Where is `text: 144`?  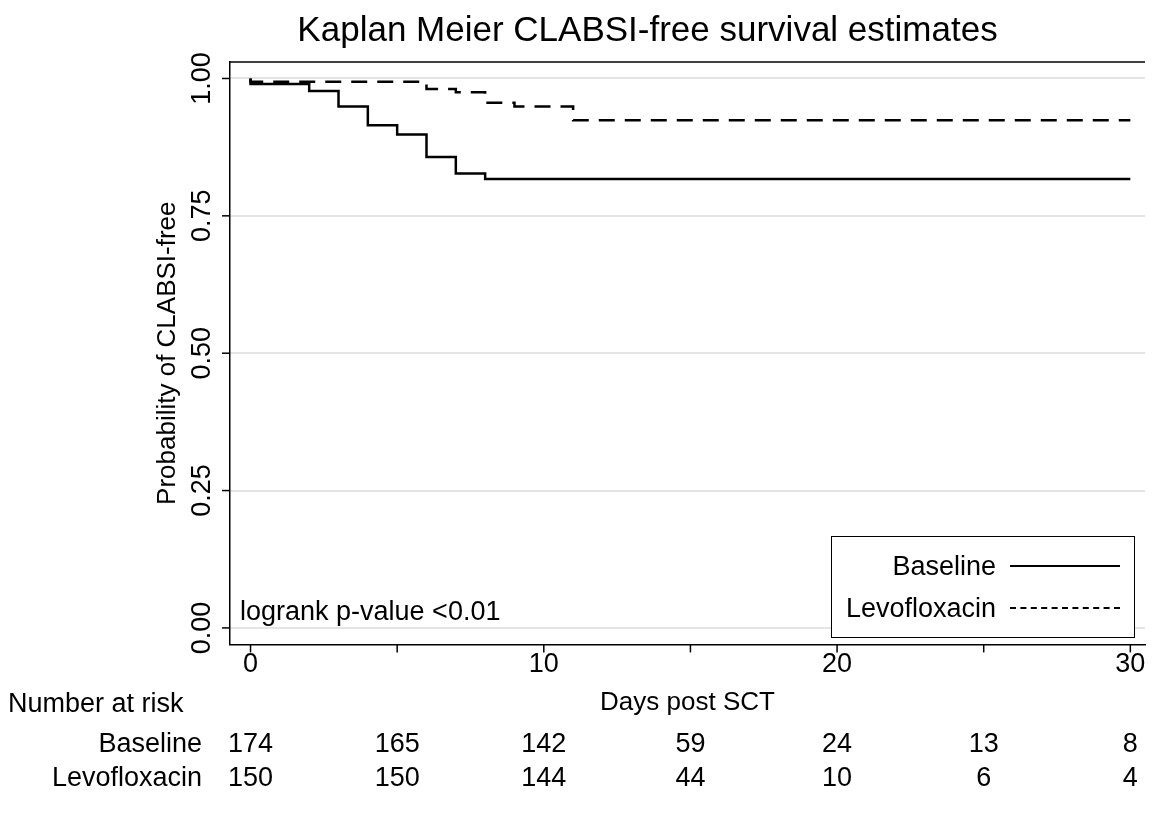 text: 144 is located at coordinates (544, 777).